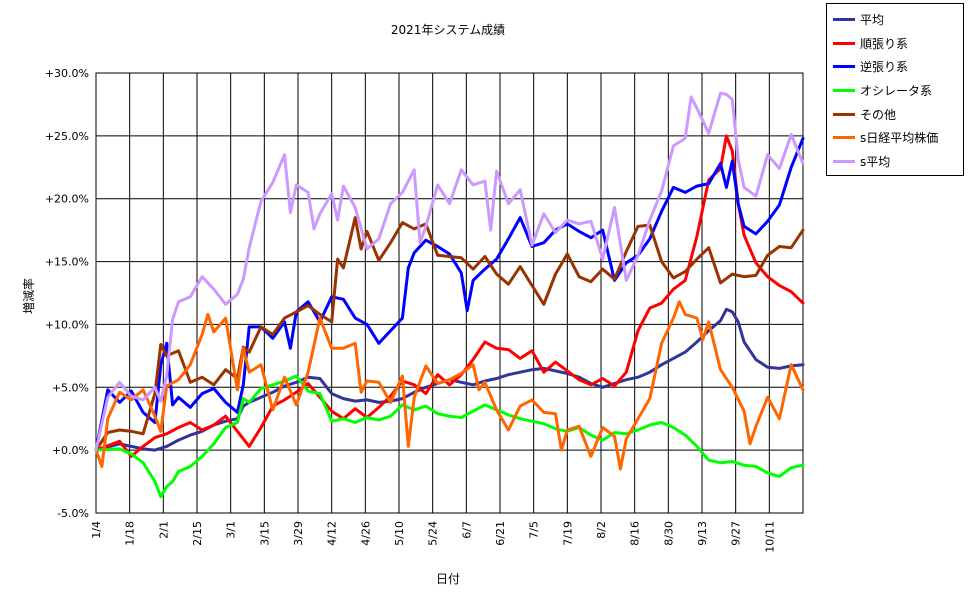 The image size is (970, 604). Describe the element at coordinates (163, 530) in the screenshot. I see `x-tick-label: 2/1` at that location.